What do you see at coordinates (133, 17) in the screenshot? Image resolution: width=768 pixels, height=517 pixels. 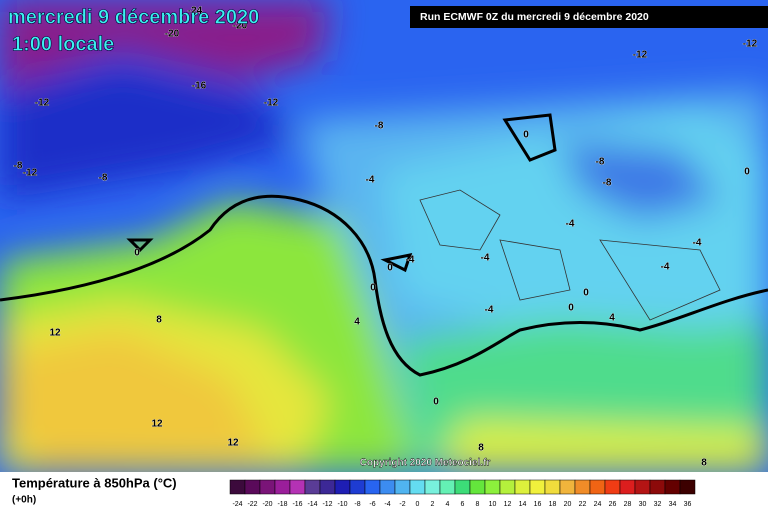 I see `title: mercredi 9 décembre 2020` at bounding box center [133, 17].